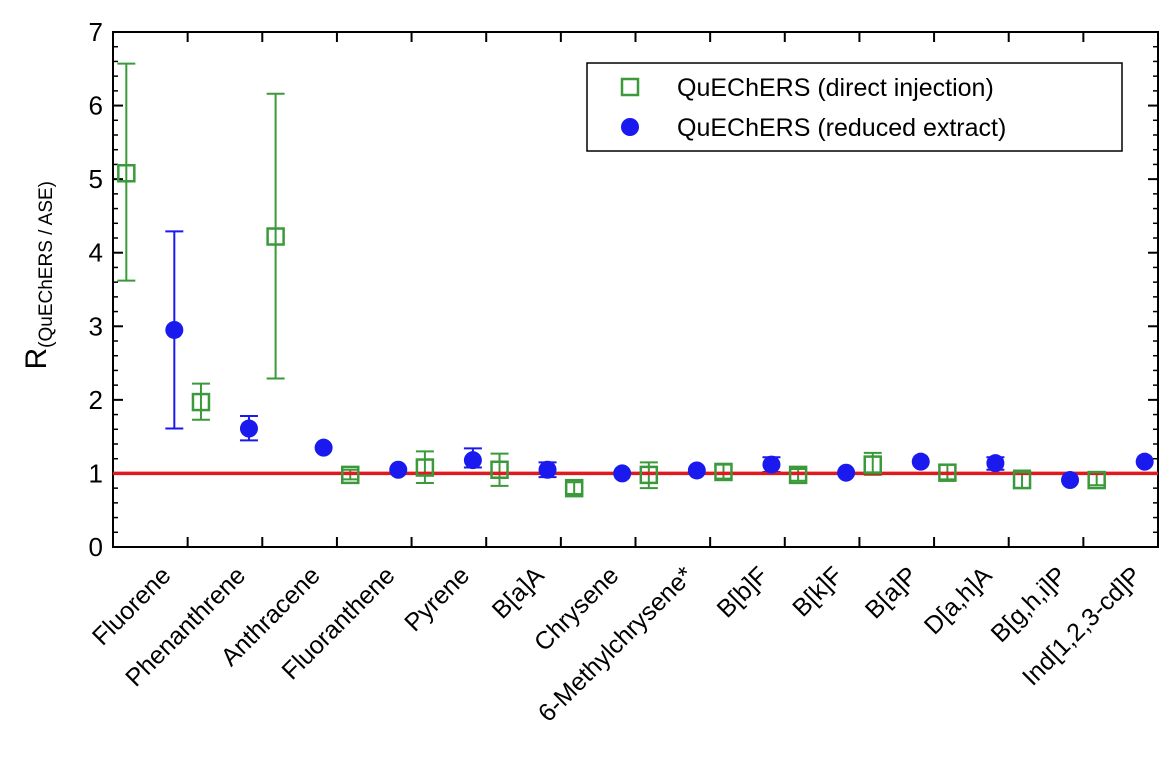  What do you see at coordinates (437, 599) in the screenshot?
I see `category-label: Pyrene` at bounding box center [437, 599].